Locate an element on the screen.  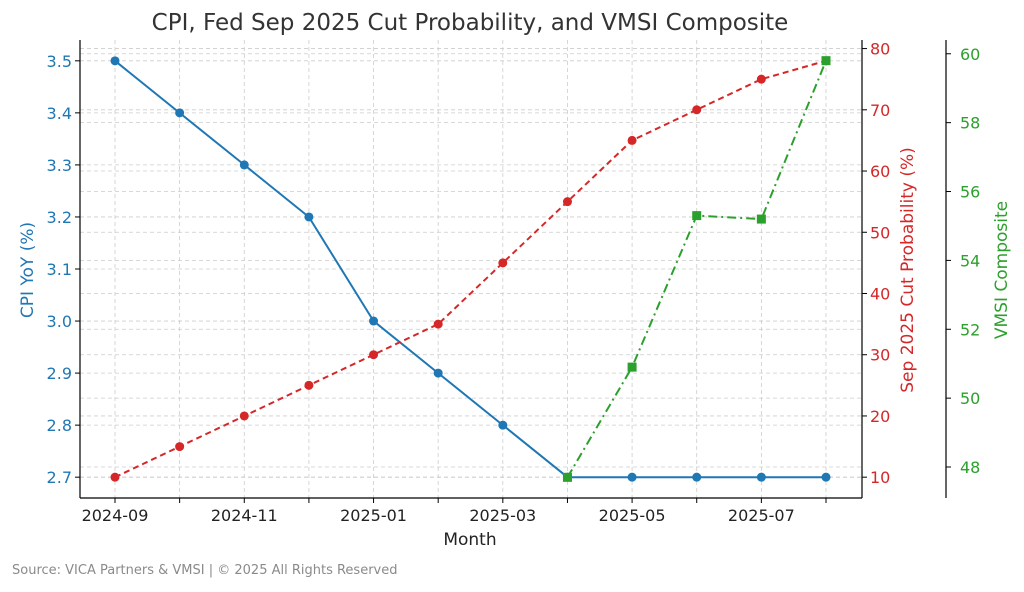
right-tick-label: 70 is located at coordinates (880, 110).